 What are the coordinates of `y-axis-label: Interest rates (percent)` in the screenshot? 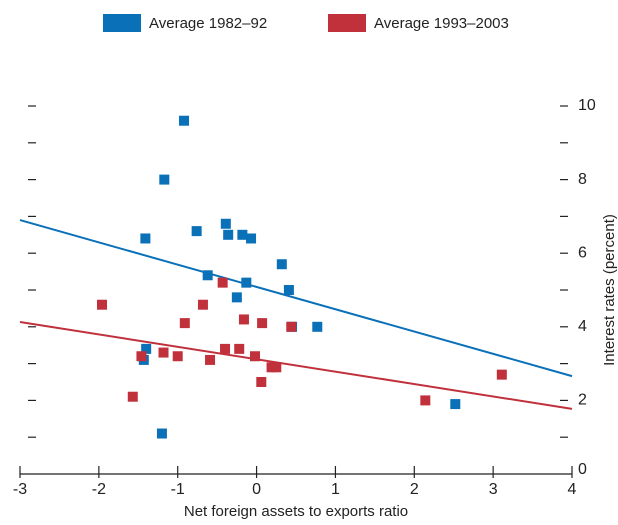 It's located at (609, 290).